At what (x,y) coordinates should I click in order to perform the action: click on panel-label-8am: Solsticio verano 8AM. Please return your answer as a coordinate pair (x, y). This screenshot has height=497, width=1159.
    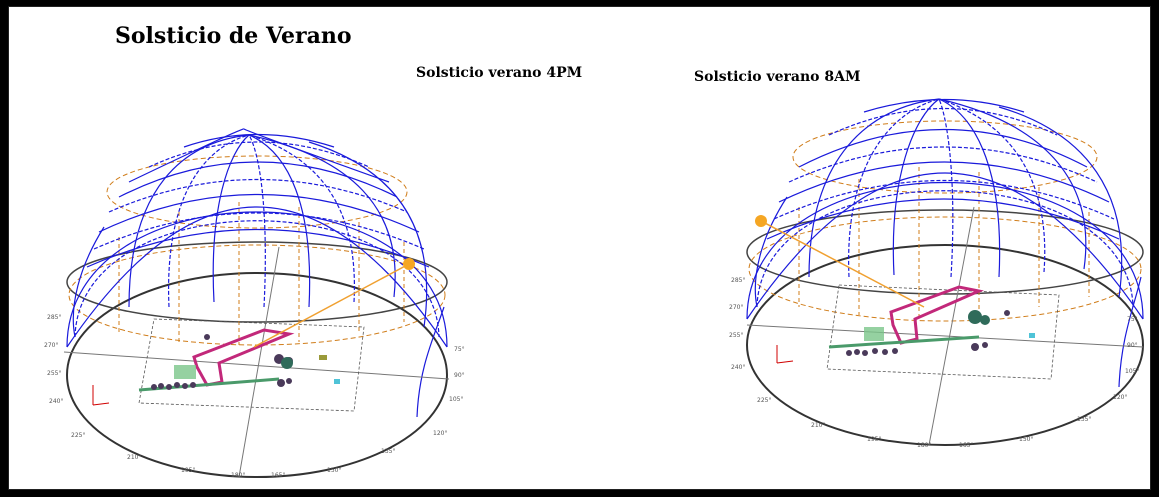
    Looking at the image, I should click on (777, 77).